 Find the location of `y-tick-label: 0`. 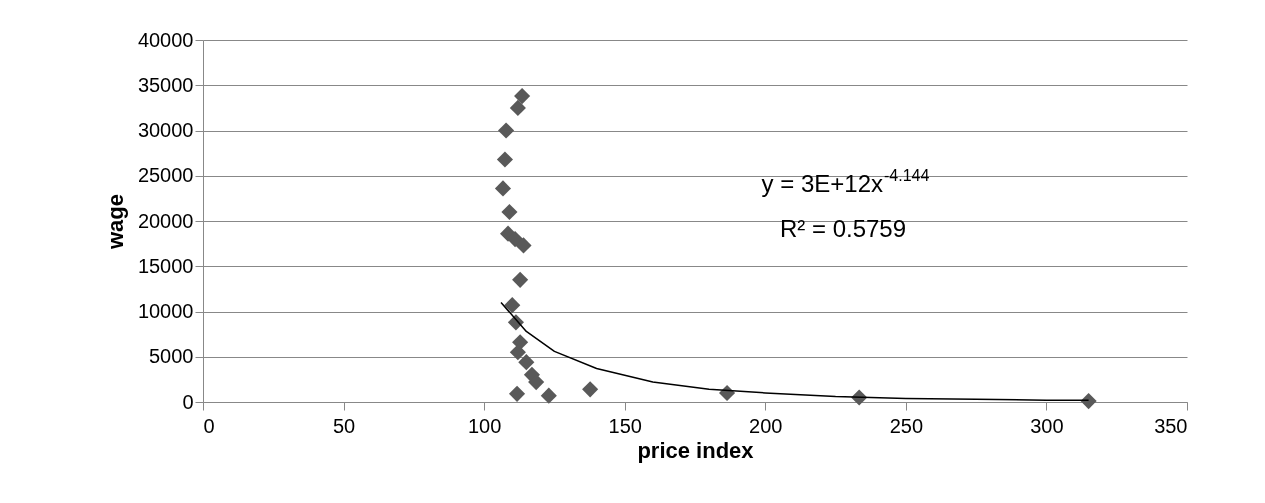

y-tick-label: 0 is located at coordinates (188, 401).